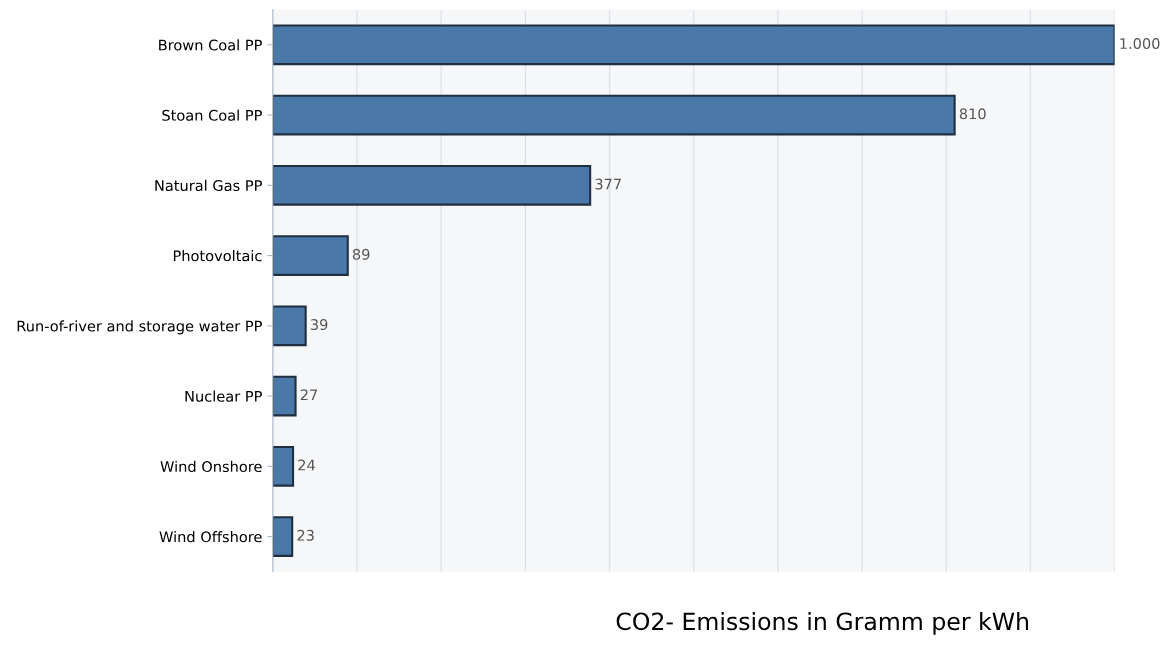  What do you see at coordinates (608, 184) in the screenshot?
I see `data-label: 377` at bounding box center [608, 184].